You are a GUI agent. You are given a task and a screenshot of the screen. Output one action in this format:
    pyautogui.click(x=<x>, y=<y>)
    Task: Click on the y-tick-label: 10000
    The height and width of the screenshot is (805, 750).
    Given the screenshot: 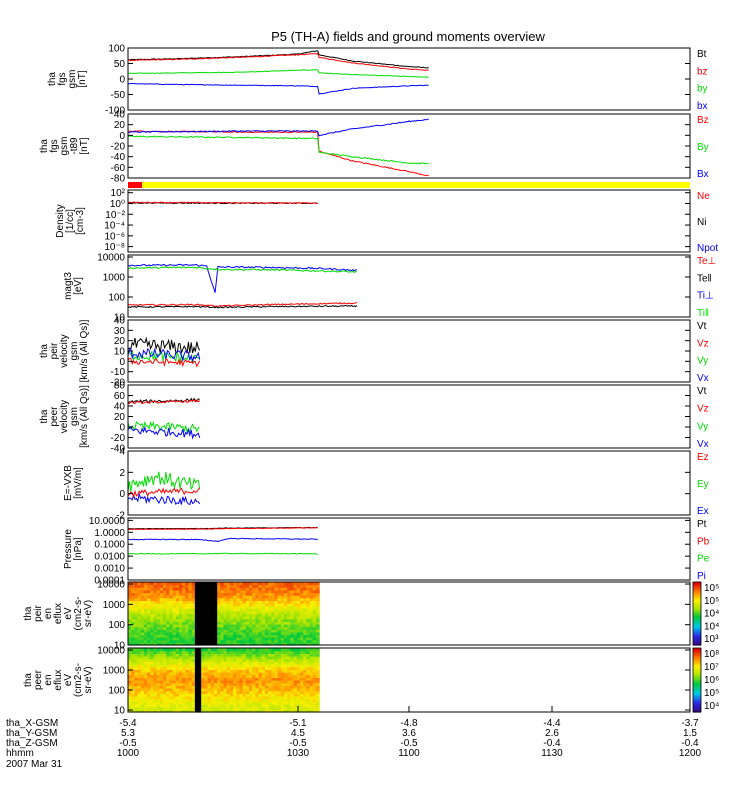 What is the action you would take?
    pyautogui.click(x=111, y=585)
    